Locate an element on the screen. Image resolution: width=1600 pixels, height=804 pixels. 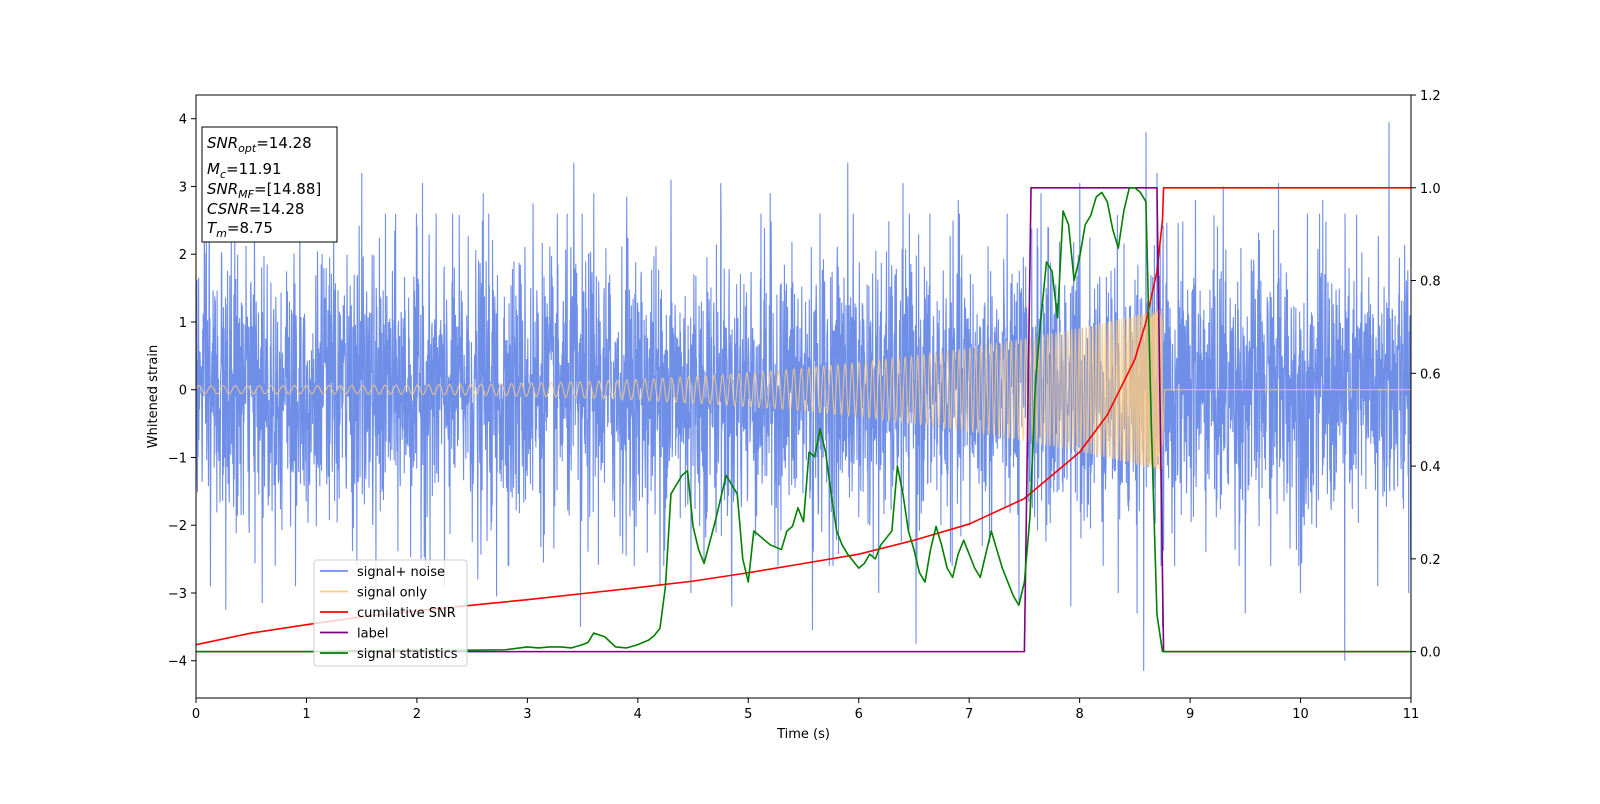
y2-tick-label: 0.8 is located at coordinates (1430, 282).